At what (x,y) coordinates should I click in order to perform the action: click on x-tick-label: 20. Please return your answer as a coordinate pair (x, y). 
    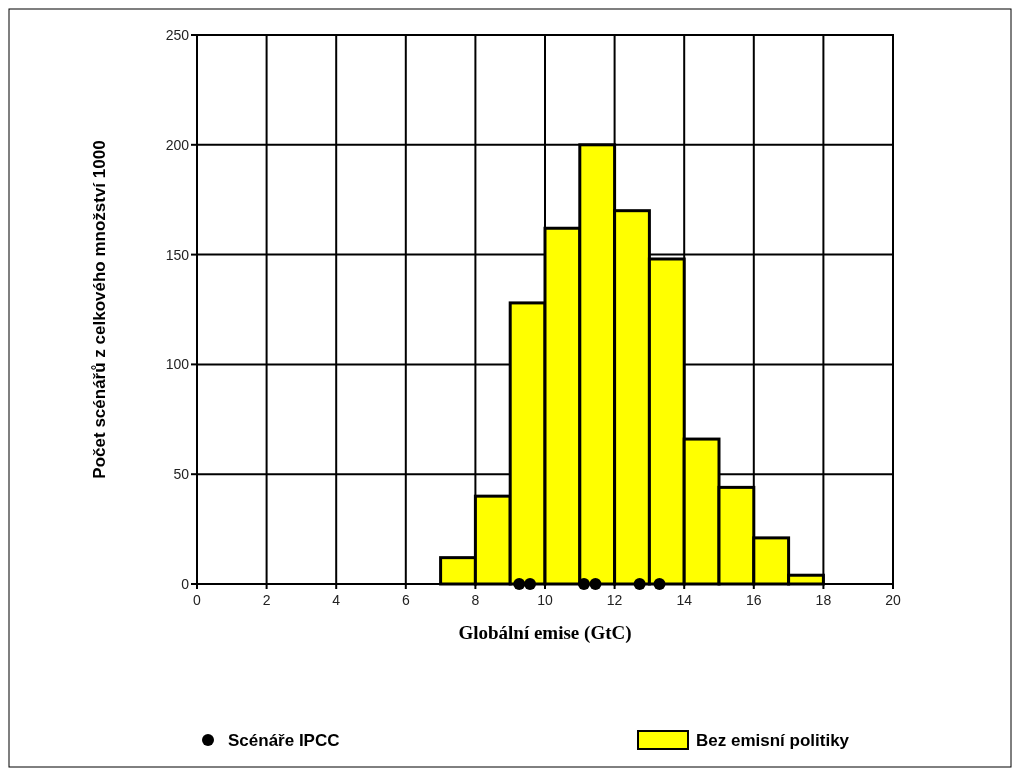
    Looking at the image, I should click on (893, 600).